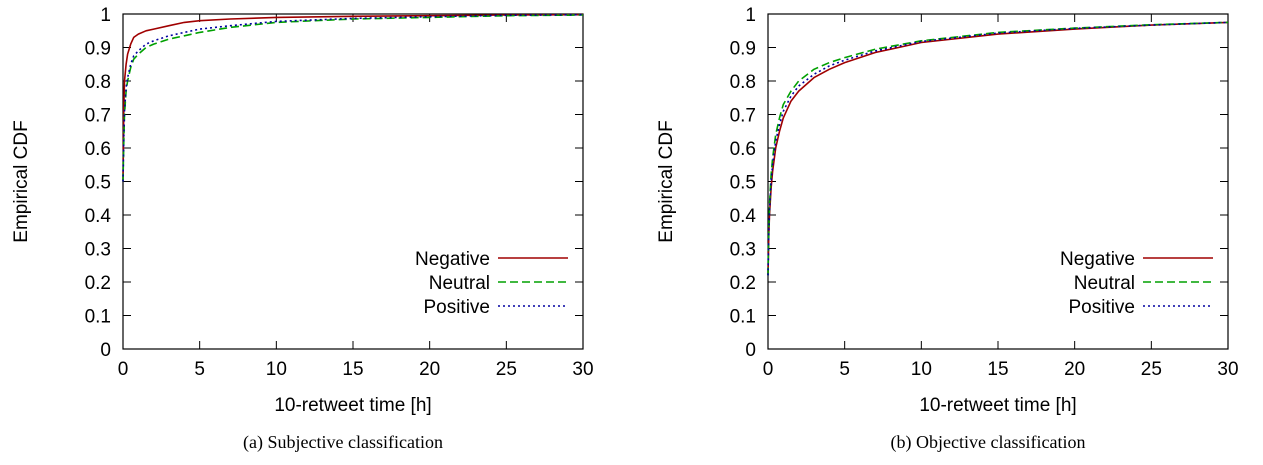  I want to click on series-line-negative, so click(353, 97).